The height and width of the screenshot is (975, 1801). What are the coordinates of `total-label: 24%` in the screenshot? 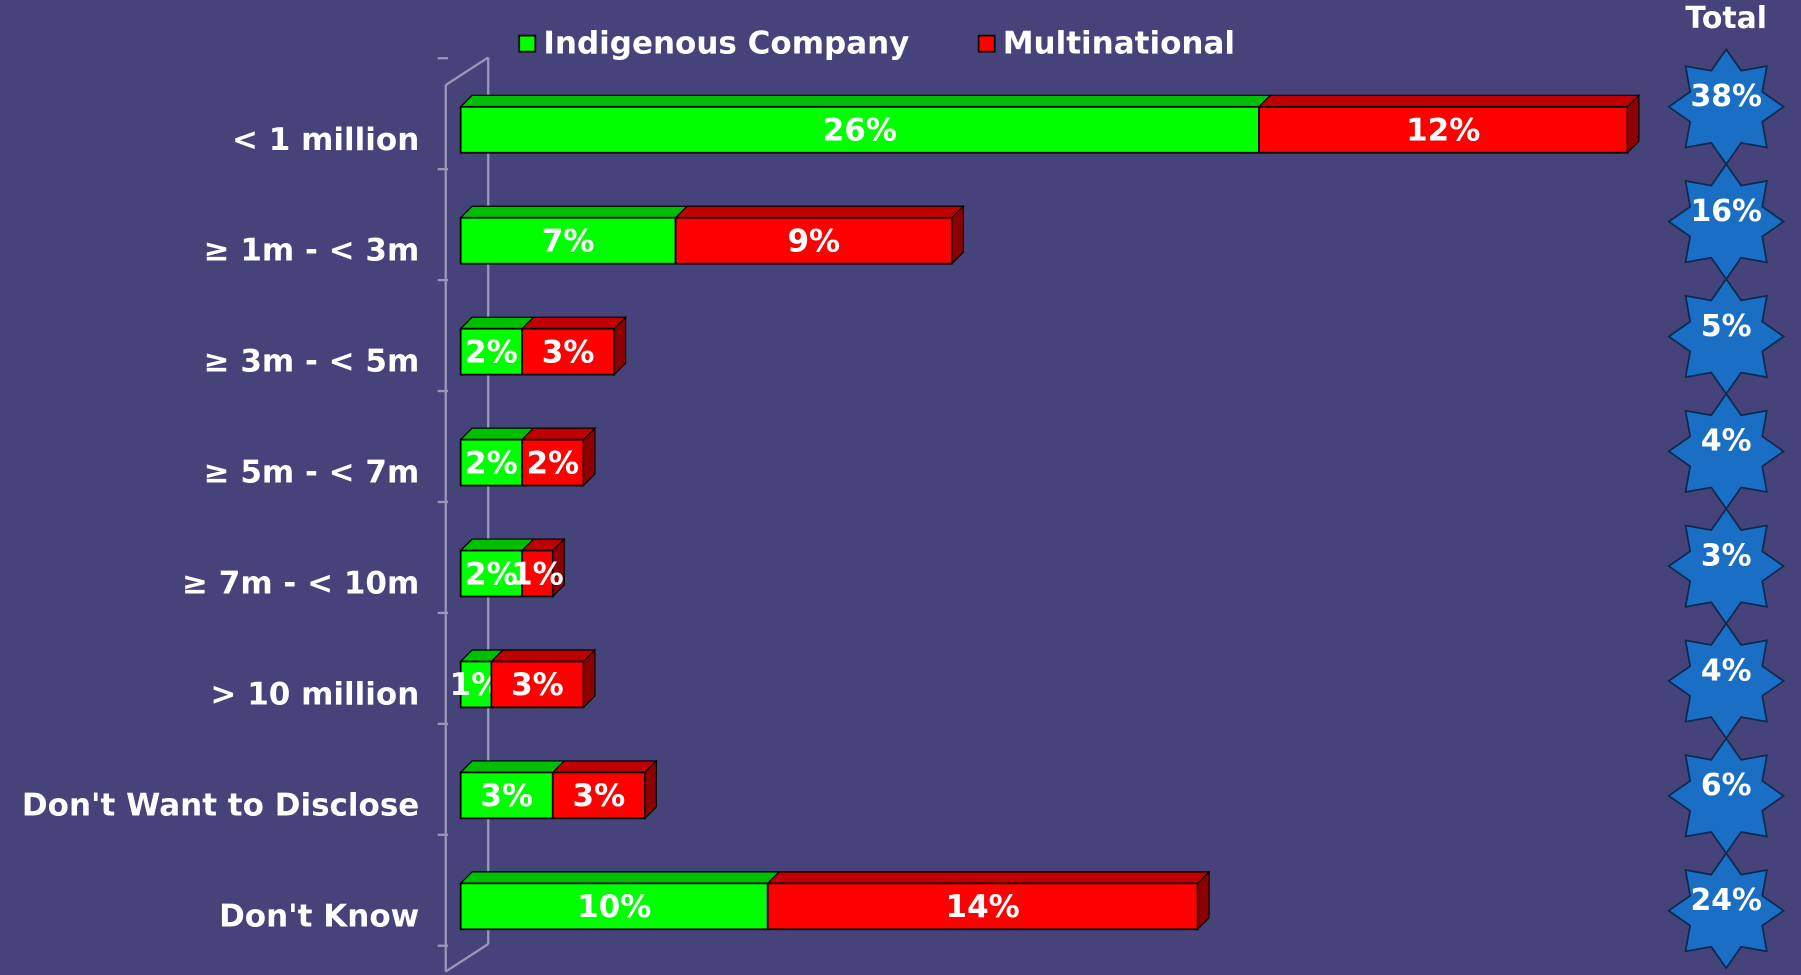 It's located at (1725, 900).